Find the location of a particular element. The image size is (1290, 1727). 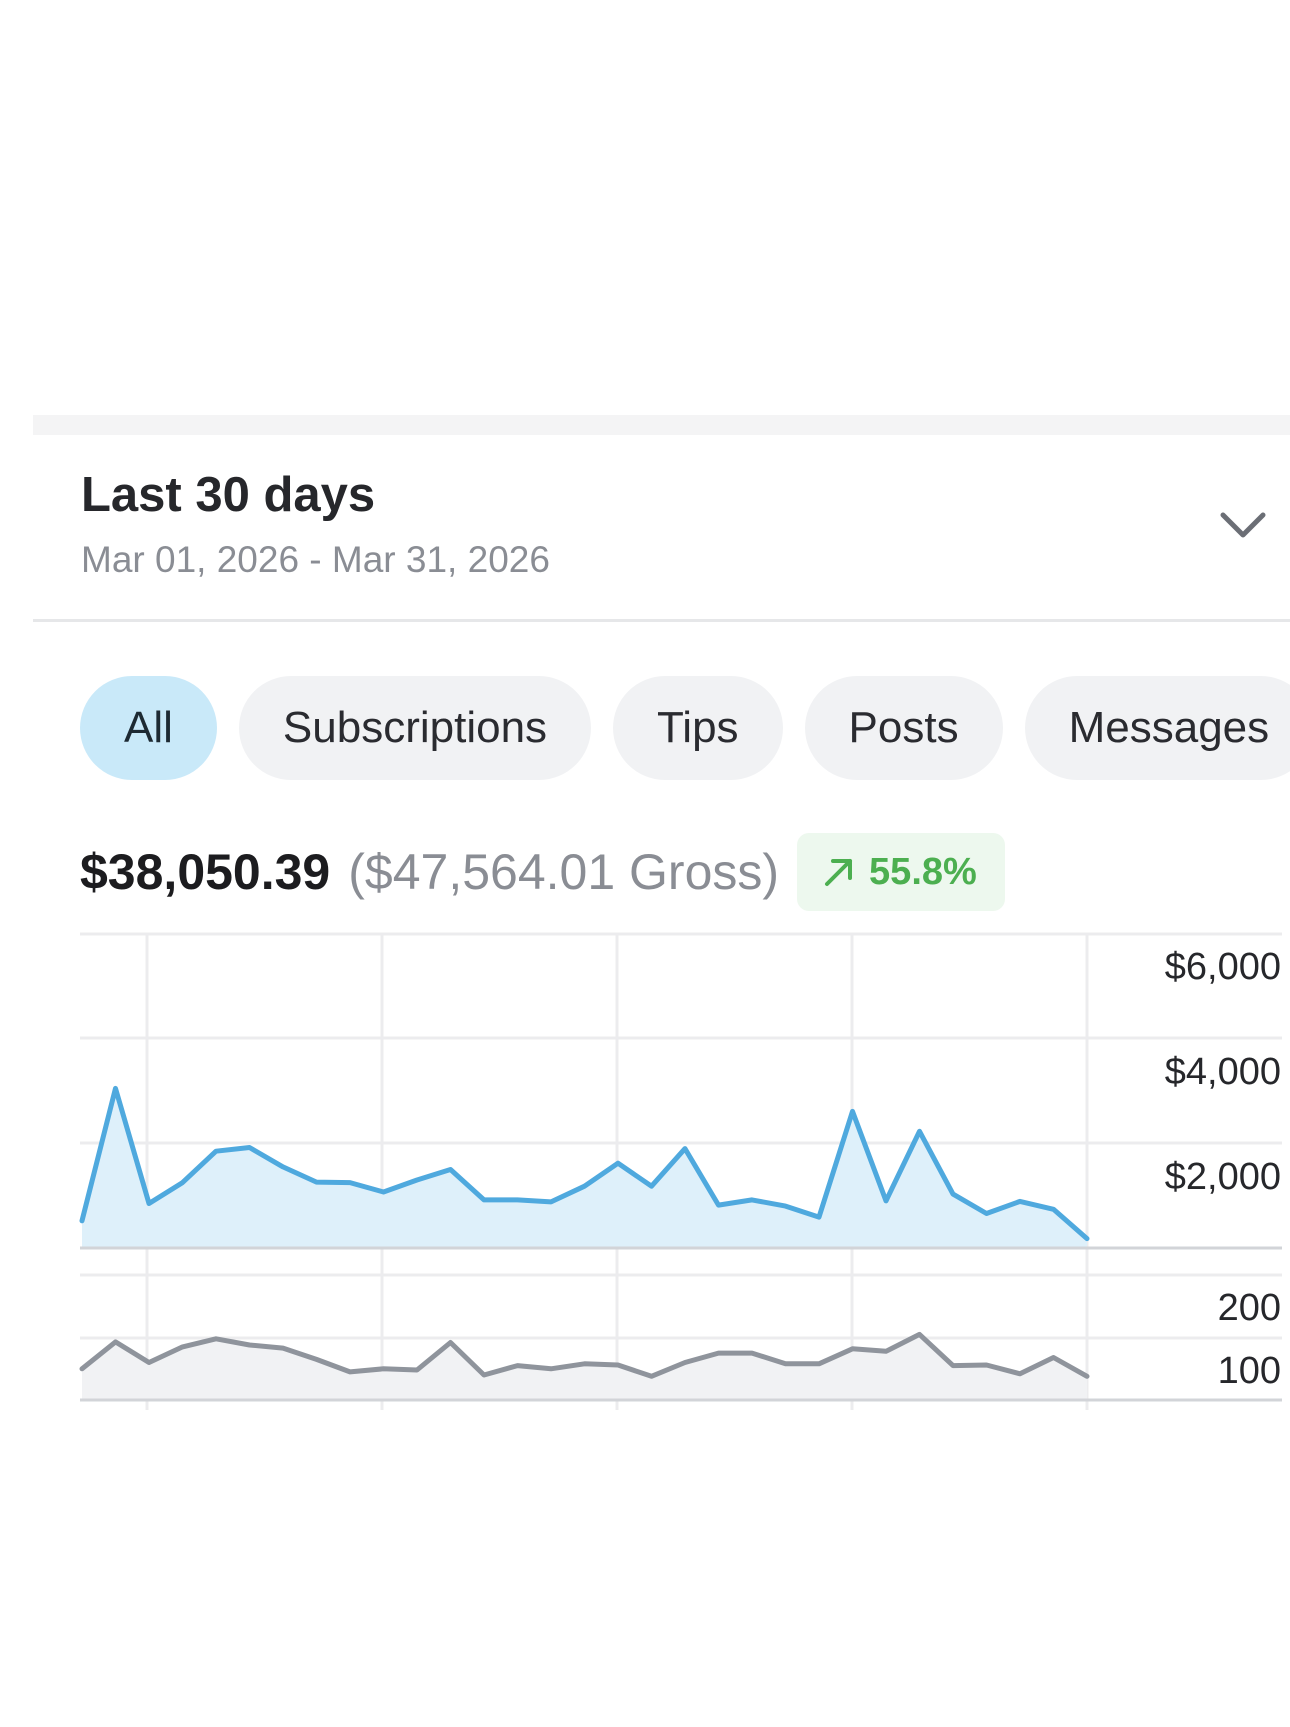

earnings-series-area is located at coordinates (584, 1168).